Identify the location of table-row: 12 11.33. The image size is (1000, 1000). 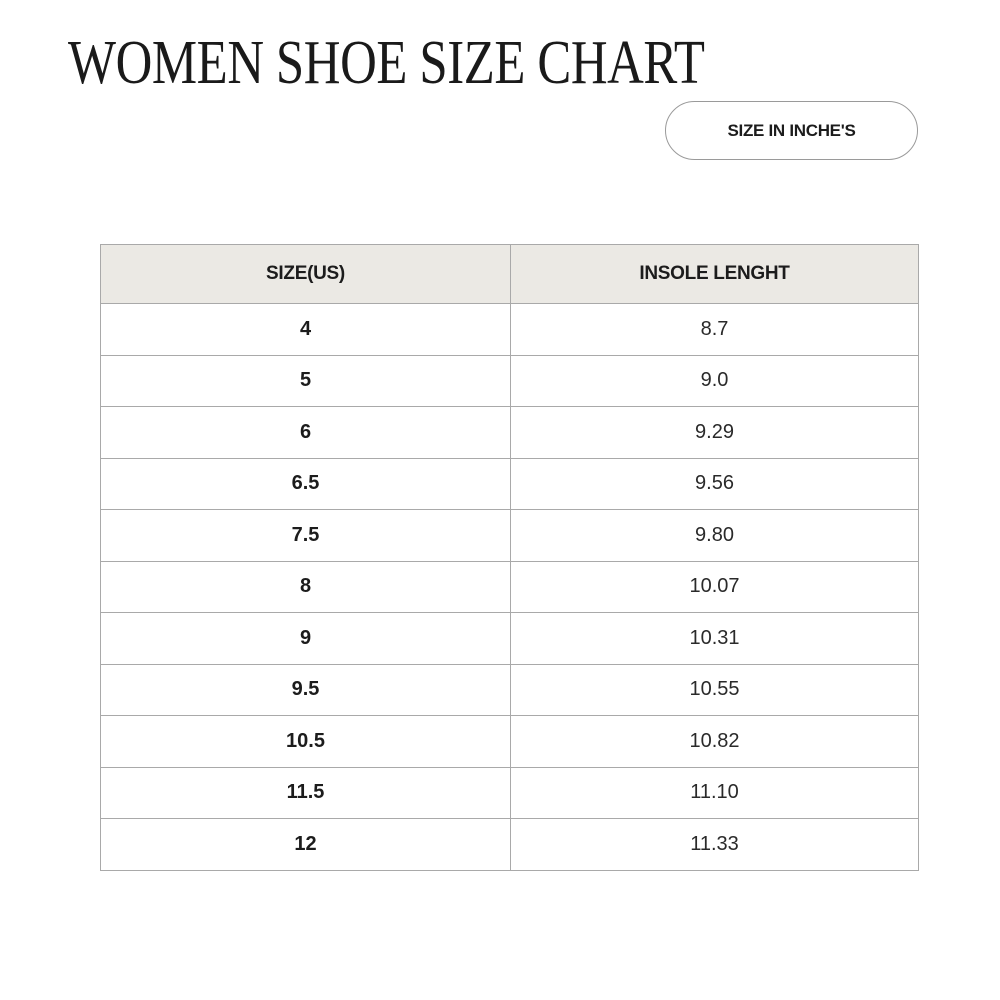
(509, 844).